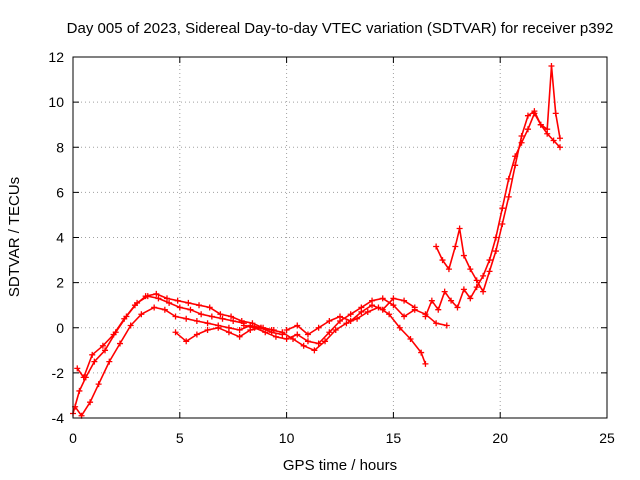 The width and height of the screenshot is (640, 480). What do you see at coordinates (500, 438) in the screenshot?
I see `x-tick-label: 20` at bounding box center [500, 438].